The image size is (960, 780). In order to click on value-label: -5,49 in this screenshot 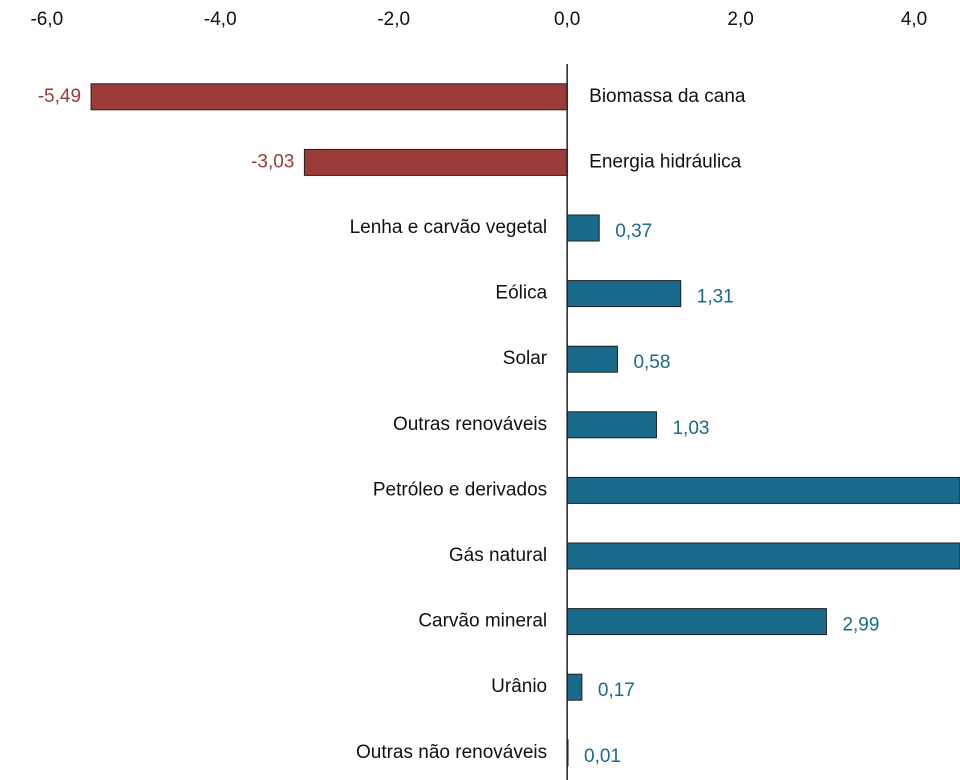, I will do `click(59, 96)`.